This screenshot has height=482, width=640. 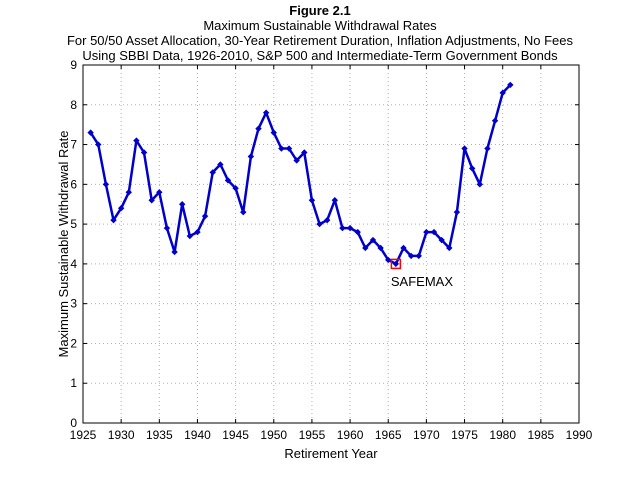 I want to click on x-tick-label: 1950, so click(x=273, y=435).